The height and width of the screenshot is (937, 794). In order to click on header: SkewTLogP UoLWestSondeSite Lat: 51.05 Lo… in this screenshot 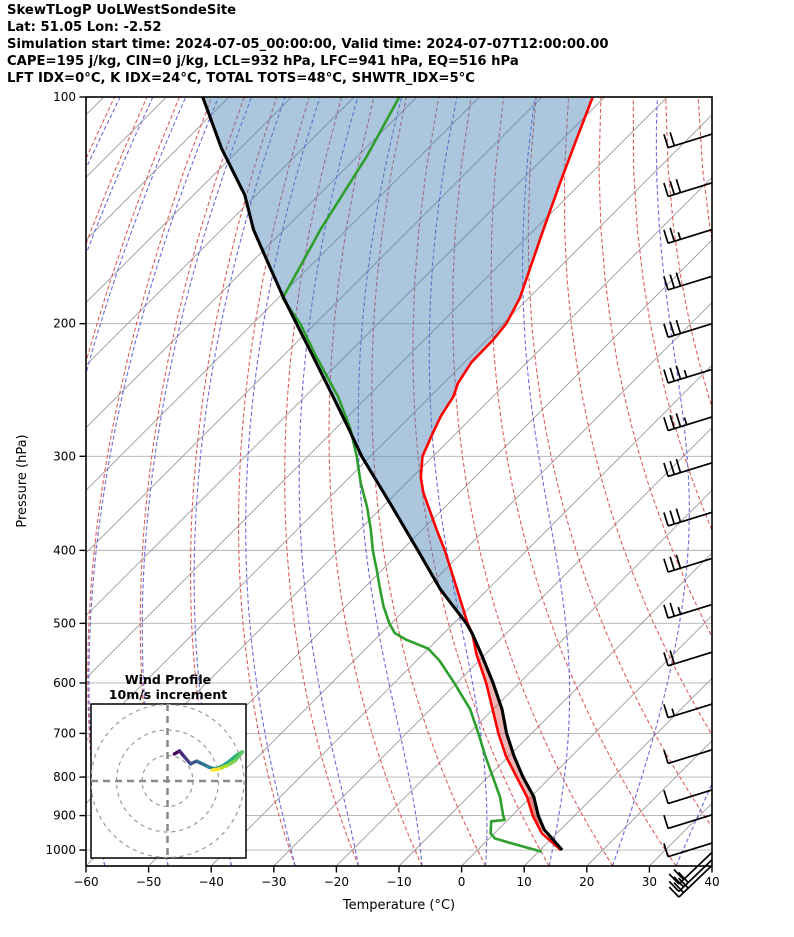, I will do `click(308, 44)`.